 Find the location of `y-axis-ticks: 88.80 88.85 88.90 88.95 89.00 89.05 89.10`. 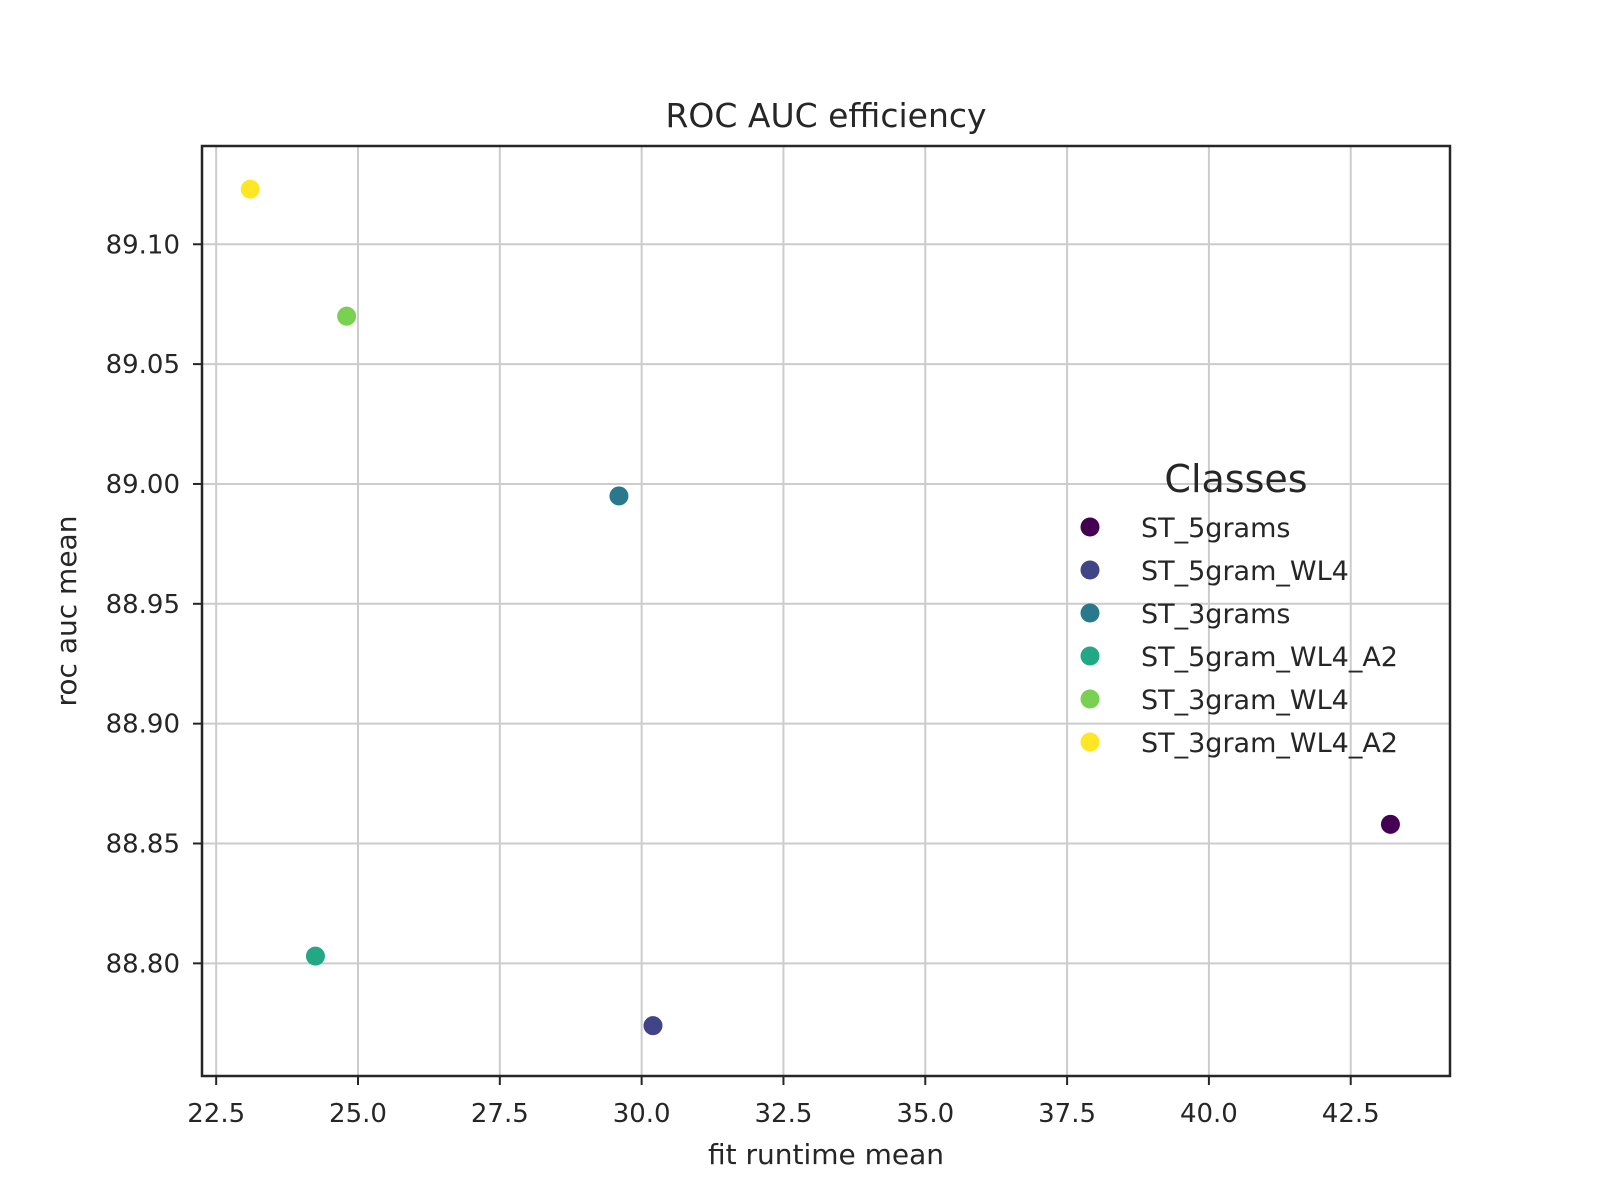

y-axis-ticks: 88.80 88.85 88.90 88.95 89.00 89.05 89.10 is located at coordinates (154, 604).